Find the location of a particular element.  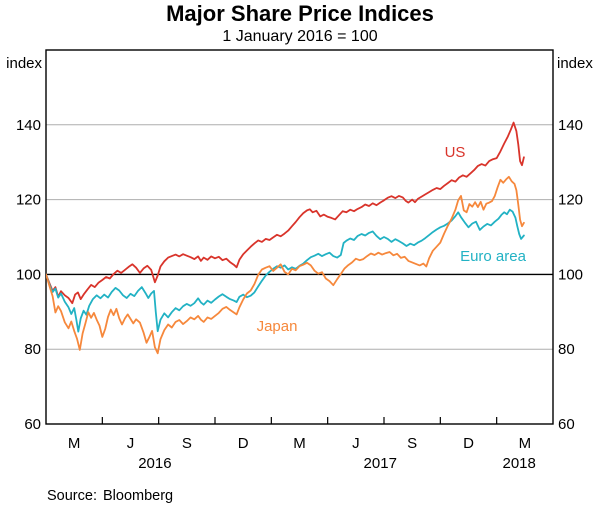

y-tick-label-left: 60 is located at coordinates (32, 424).